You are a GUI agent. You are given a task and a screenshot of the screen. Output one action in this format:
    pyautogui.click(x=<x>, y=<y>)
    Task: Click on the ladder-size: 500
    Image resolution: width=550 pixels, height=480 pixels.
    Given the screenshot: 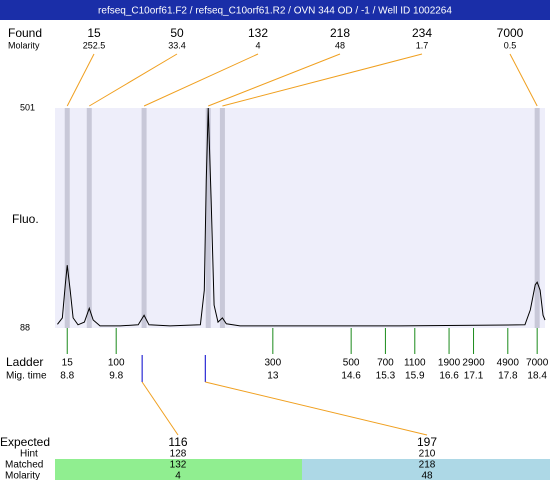 What is the action you would take?
    pyautogui.click(x=351, y=363)
    